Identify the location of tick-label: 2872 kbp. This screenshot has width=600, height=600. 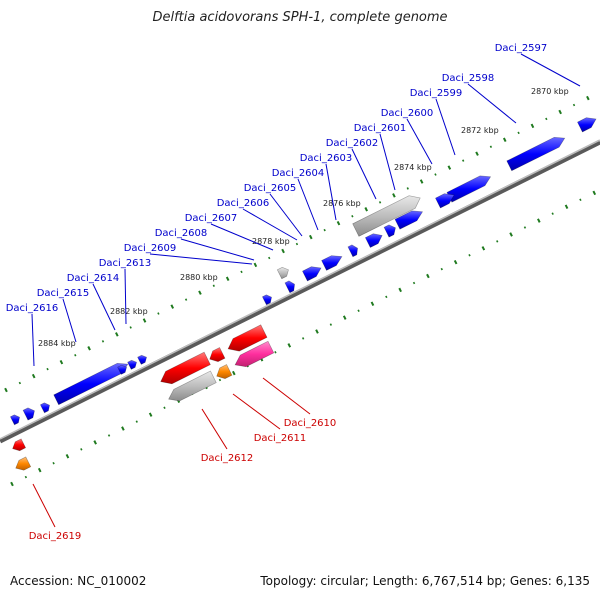
(480, 130).